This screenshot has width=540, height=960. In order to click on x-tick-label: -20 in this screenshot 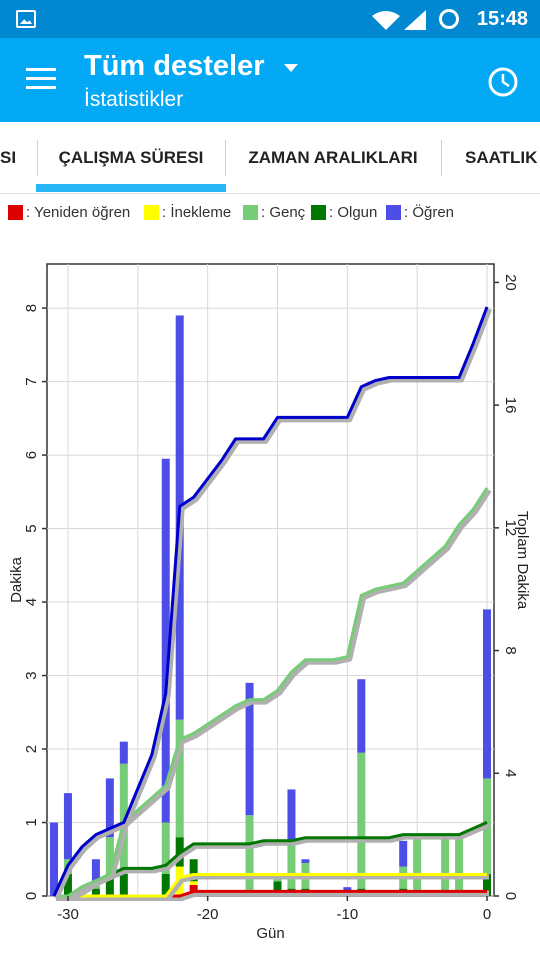, I will do `click(208, 914)`.